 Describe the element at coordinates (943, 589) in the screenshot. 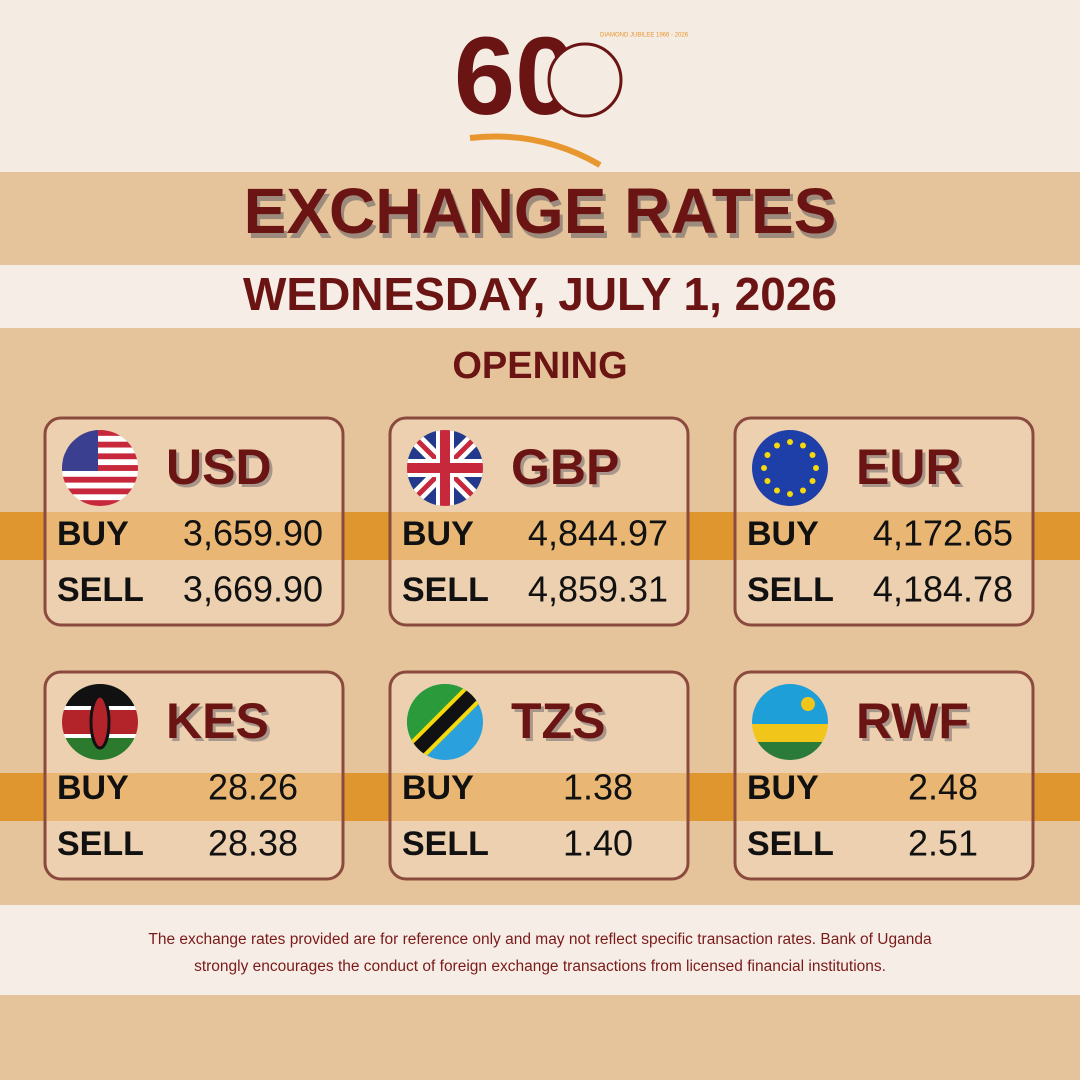

I see `sell-rate: 4,184.78` at that location.